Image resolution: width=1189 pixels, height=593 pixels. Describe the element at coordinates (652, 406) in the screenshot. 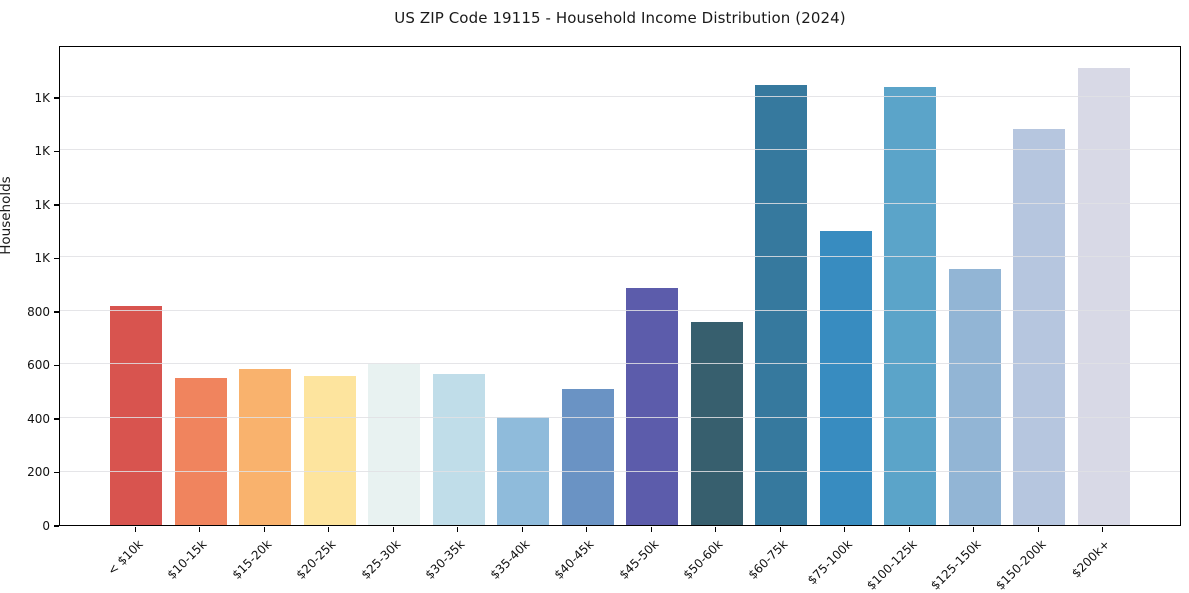

I see `bar-$45-50k` at that location.